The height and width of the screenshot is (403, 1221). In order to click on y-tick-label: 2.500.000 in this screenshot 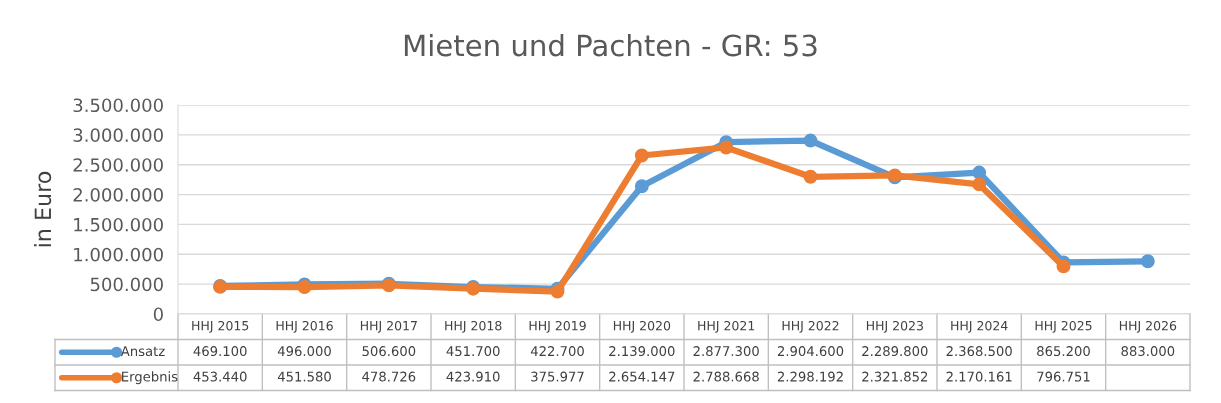, I will do `click(118, 165)`.